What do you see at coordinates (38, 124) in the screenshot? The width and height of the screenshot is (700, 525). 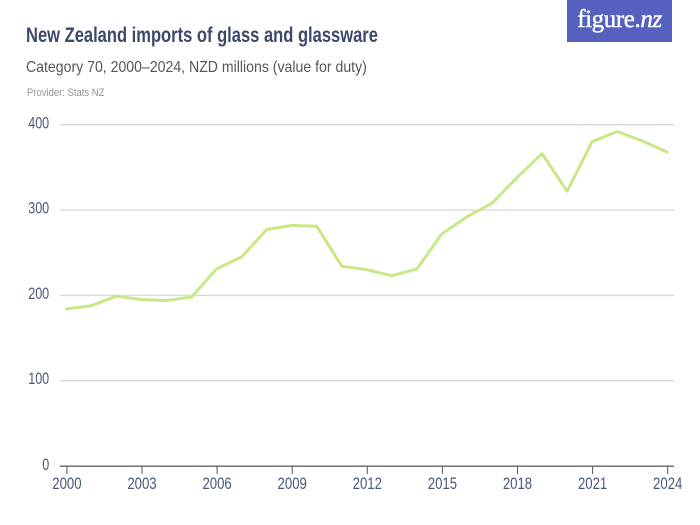 I see `svg-text: 400` at bounding box center [38, 124].